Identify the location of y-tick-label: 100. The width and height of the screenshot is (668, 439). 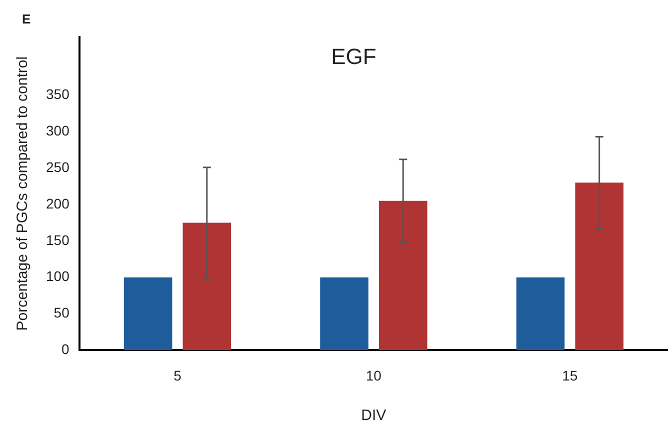
(58, 276).